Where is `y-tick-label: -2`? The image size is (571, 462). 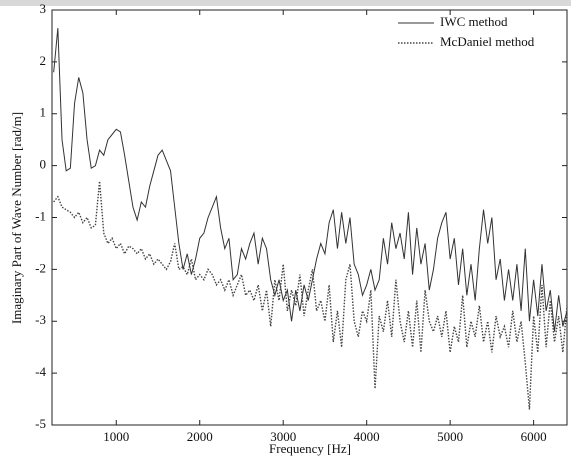
y-tick-label: -2 is located at coordinates (40, 267).